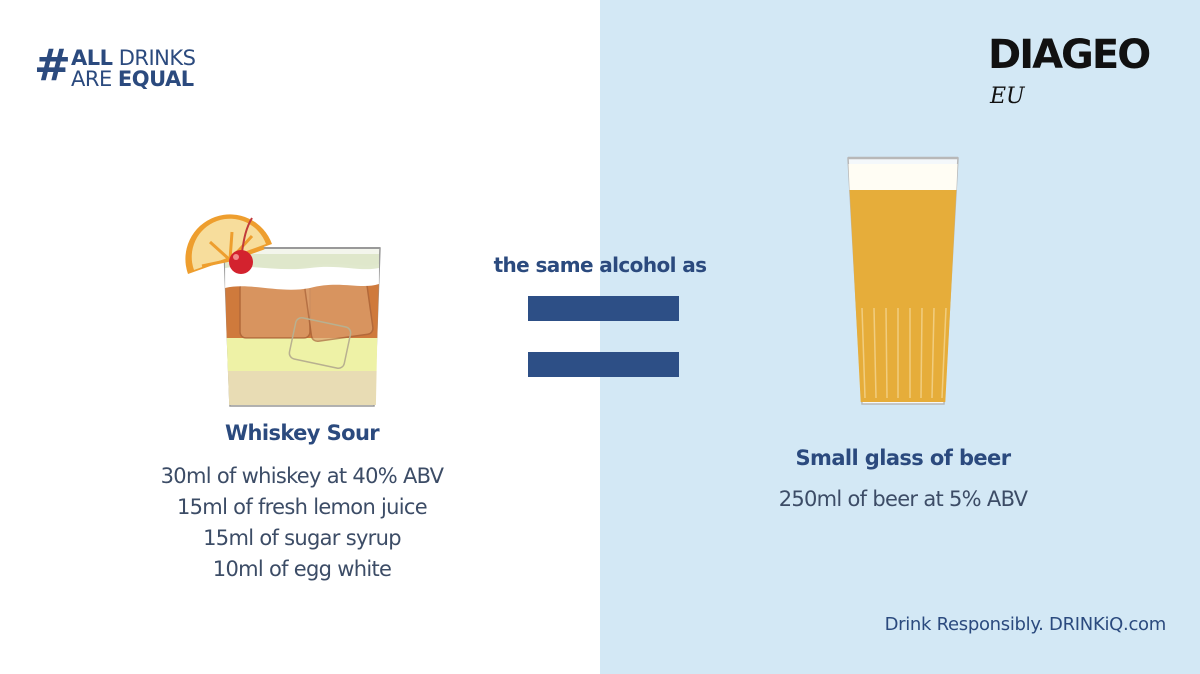  What do you see at coordinates (1069, 55) in the screenshot?
I see `brand-logo: DIAGEO` at bounding box center [1069, 55].